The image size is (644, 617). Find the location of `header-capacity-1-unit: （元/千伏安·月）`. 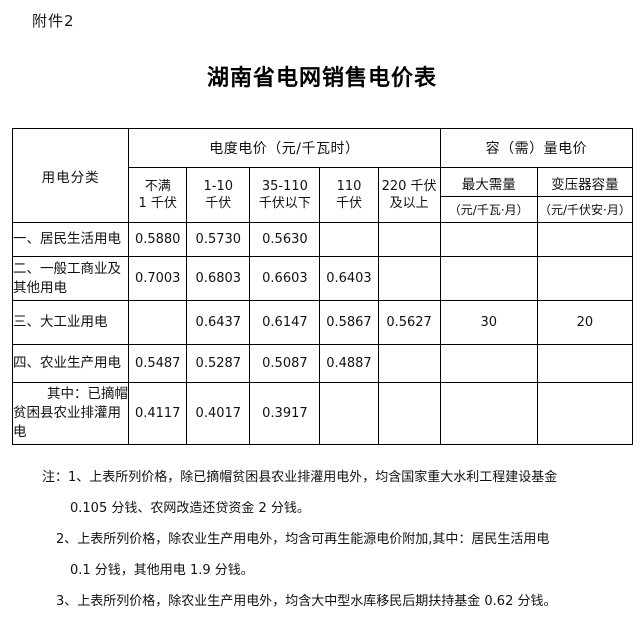

header-capacity-1-unit: （元/千伏安·月） is located at coordinates (584, 210).